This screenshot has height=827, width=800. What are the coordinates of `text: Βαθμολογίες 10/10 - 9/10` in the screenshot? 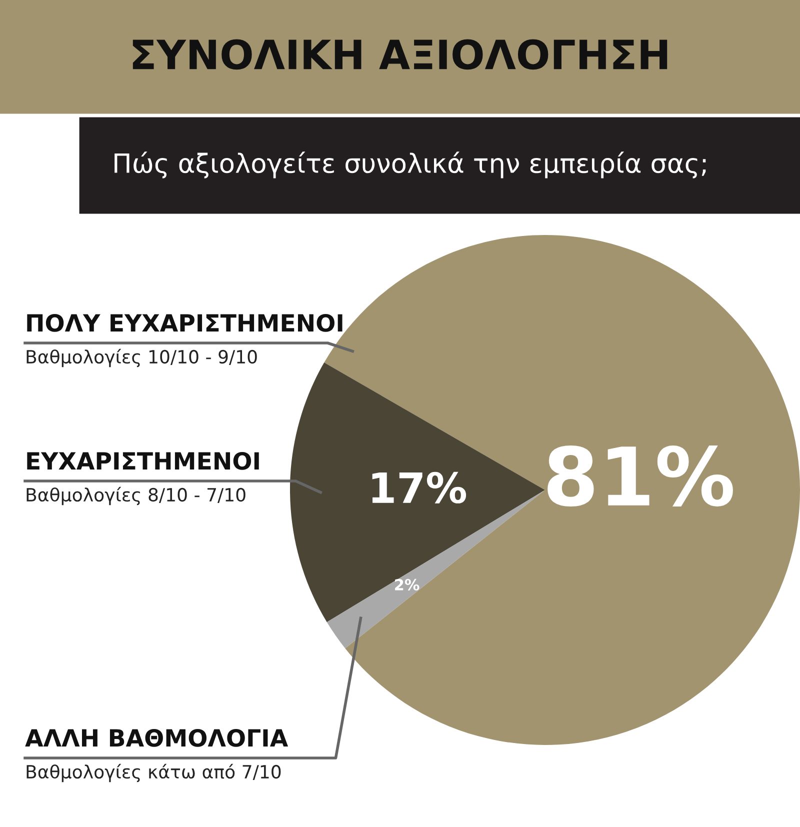 It's located at (141, 358).